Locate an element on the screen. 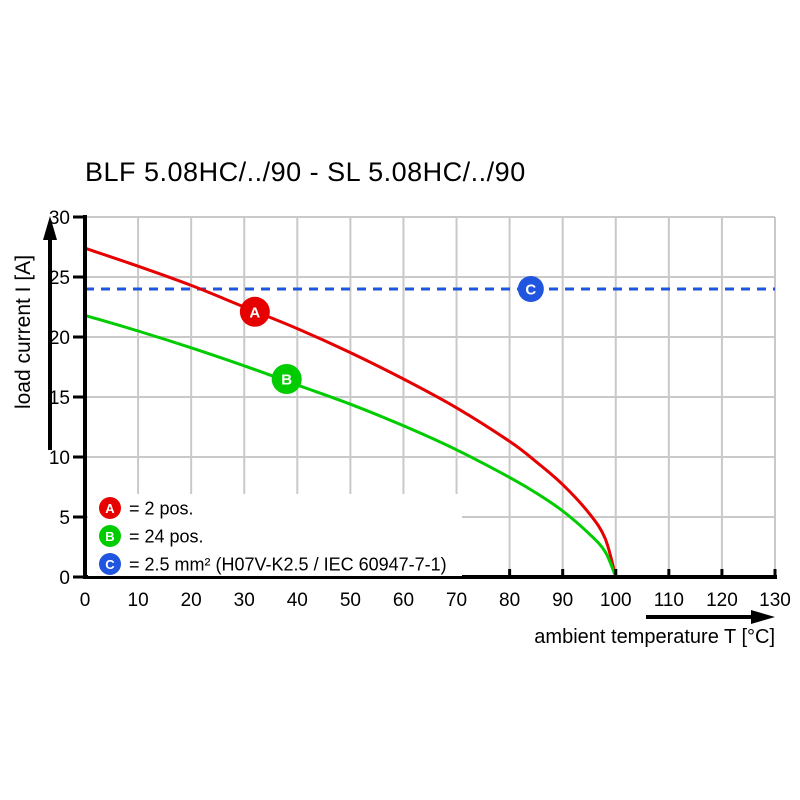 The image size is (800, 800). marker-C: C is located at coordinates (530, 289).